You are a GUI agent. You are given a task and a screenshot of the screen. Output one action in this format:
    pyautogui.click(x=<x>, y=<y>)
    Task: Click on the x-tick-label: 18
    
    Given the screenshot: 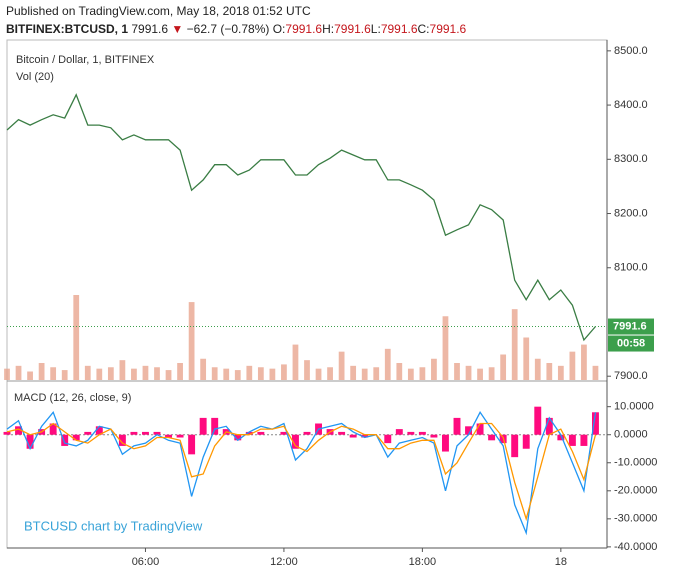 What is the action you would take?
    pyautogui.click(x=561, y=562)
    